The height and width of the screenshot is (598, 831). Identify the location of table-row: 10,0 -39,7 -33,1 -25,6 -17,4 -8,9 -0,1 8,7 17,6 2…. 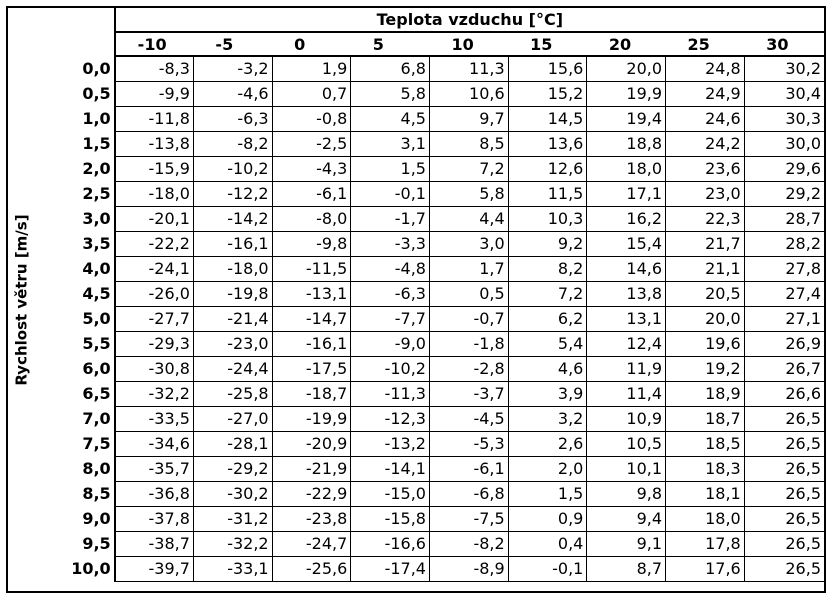
(430, 569).